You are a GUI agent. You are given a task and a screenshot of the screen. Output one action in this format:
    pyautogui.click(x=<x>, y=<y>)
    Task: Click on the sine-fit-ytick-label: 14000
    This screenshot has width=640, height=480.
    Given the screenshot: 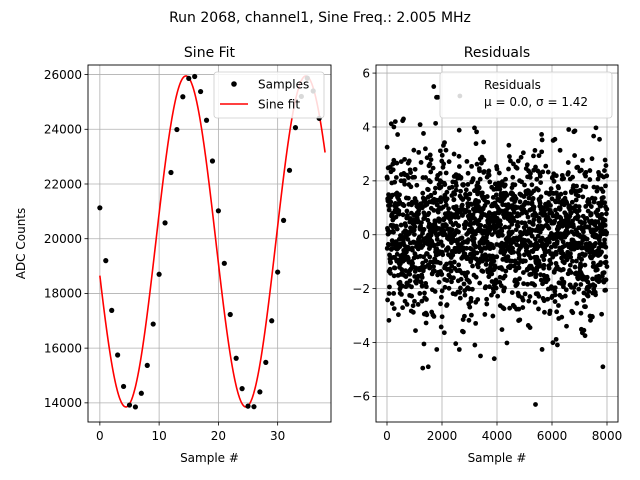 What is the action you would take?
    pyautogui.click(x=63, y=403)
    